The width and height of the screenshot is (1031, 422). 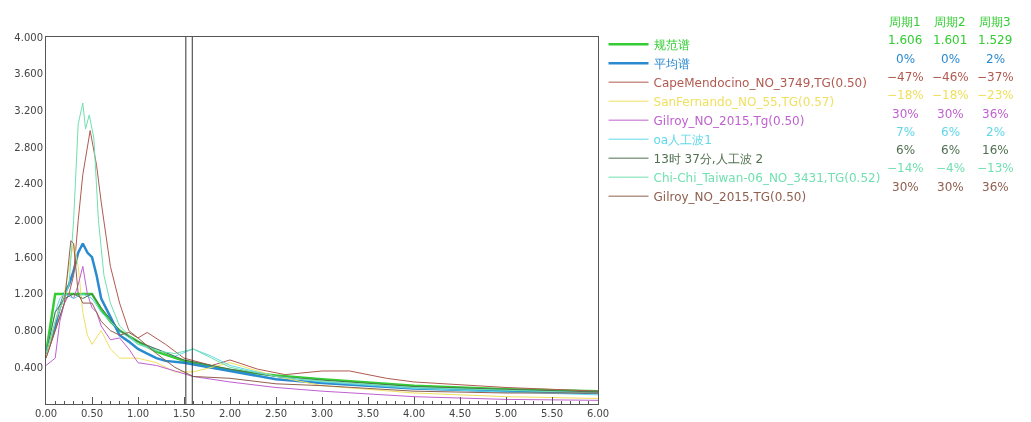 What do you see at coordinates (760, 82) in the screenshot?
I see `legend-label: CapeMendocino_NO_3749,TG(0.50)` at bounding box center [760, 82].